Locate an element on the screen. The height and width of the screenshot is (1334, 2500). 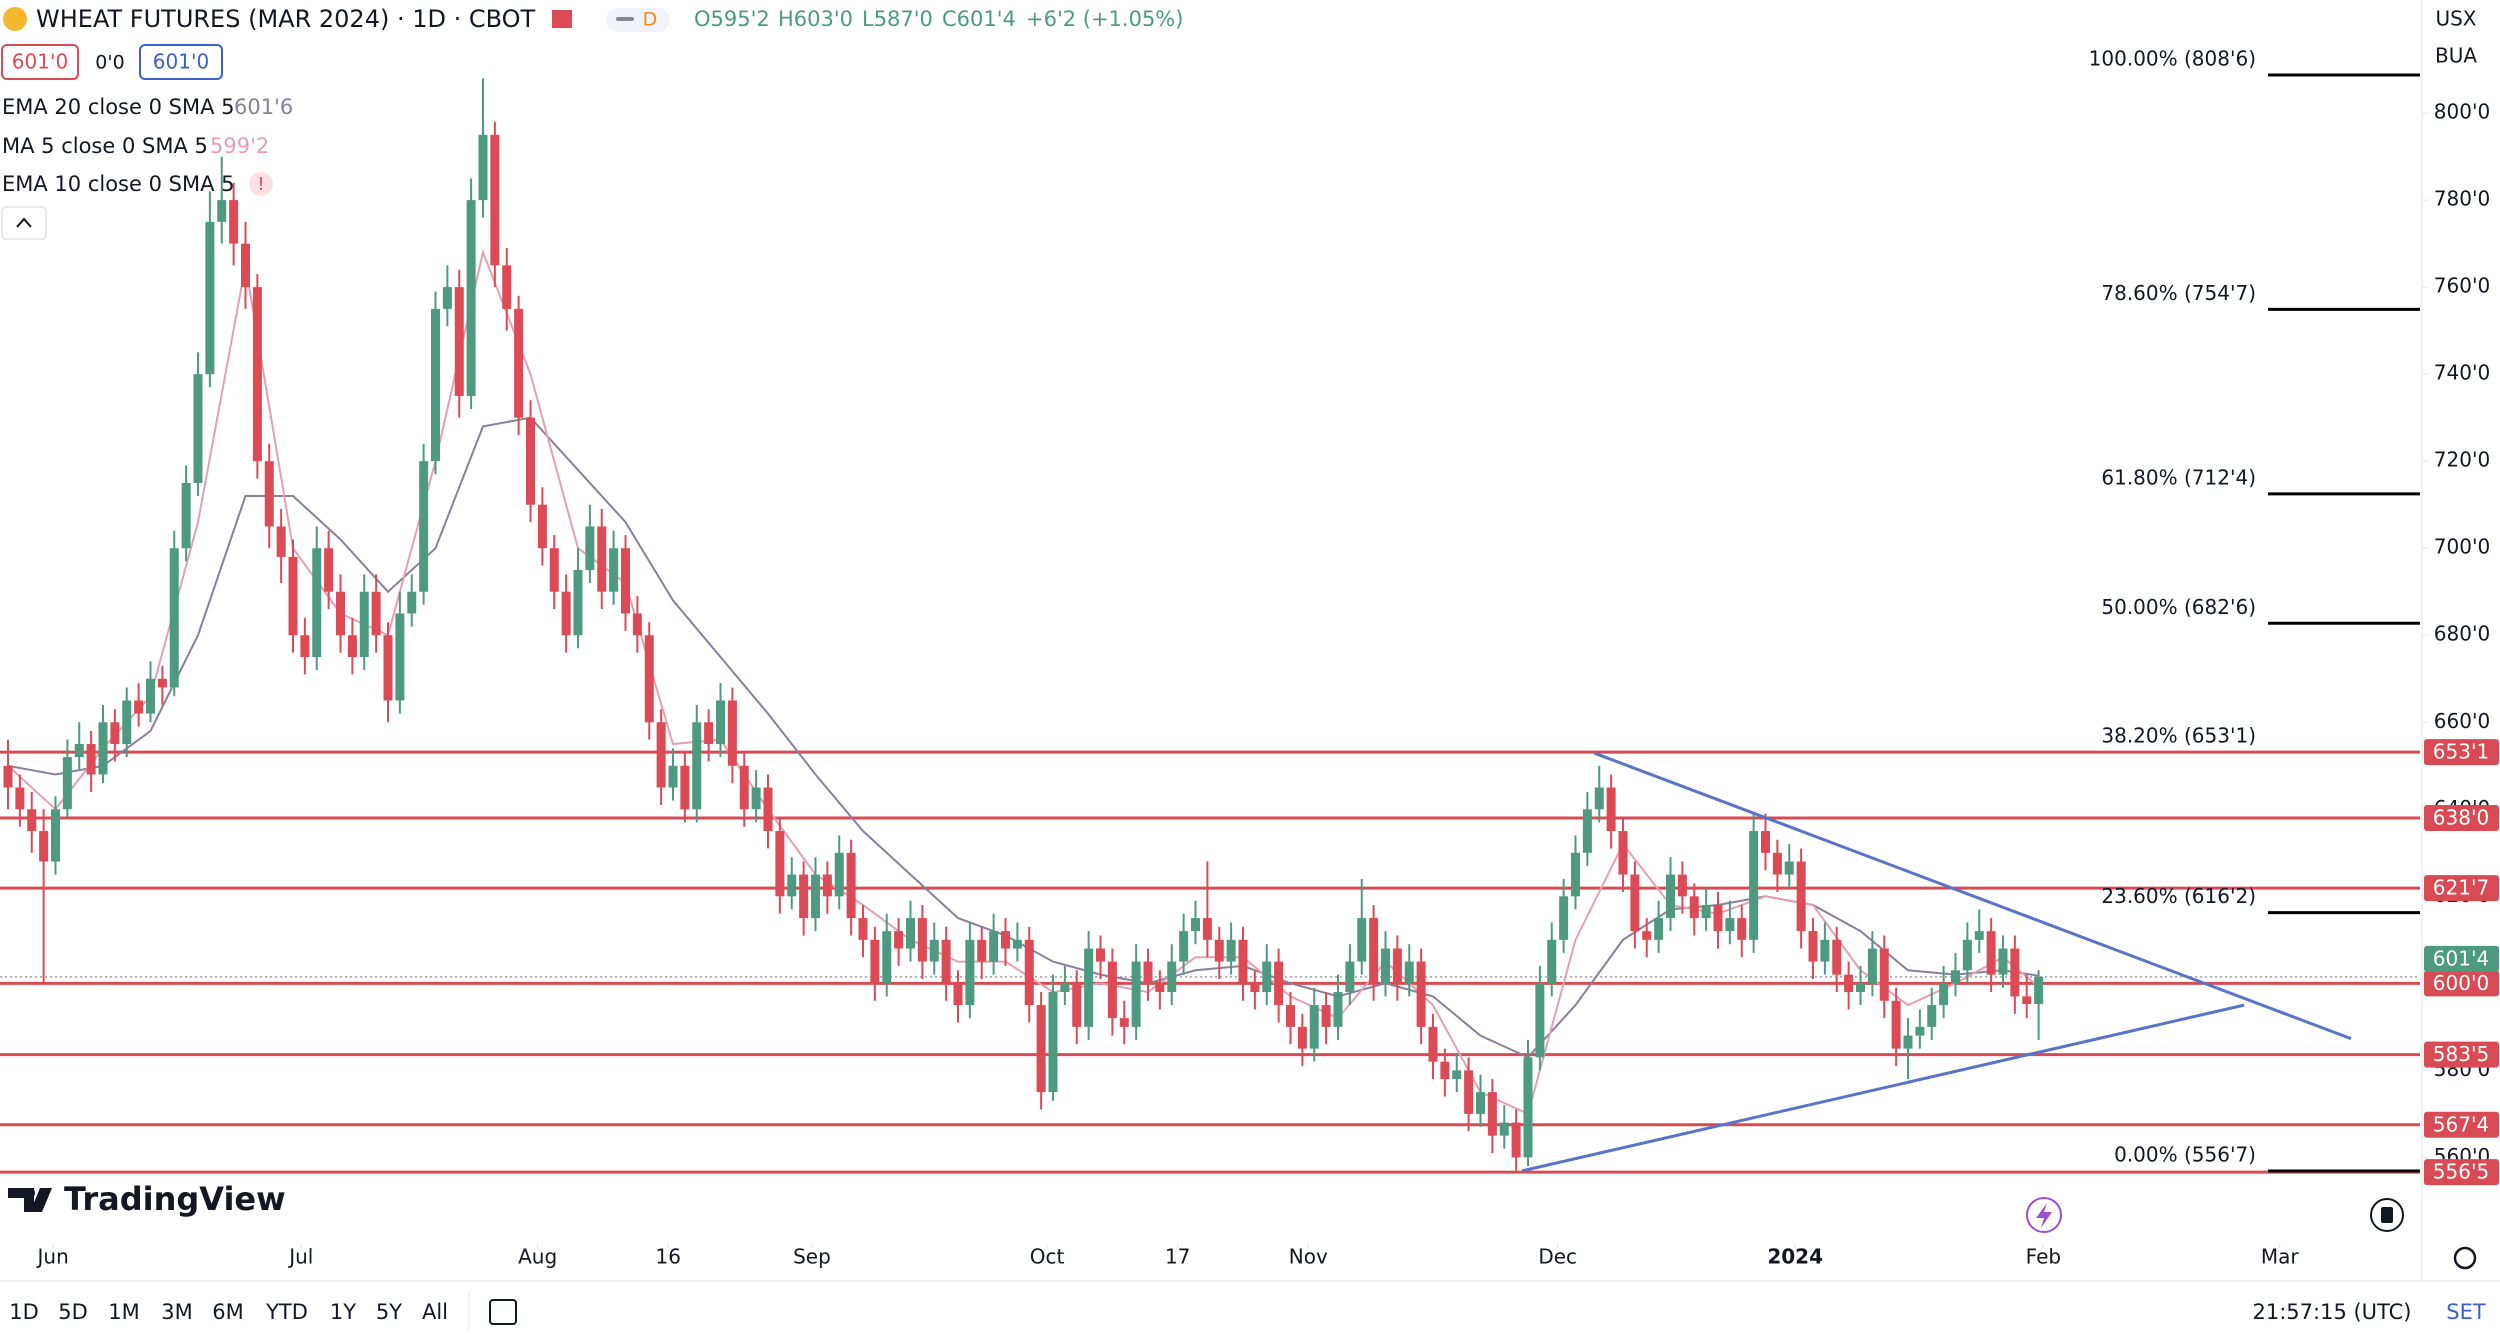
ohlc-change: +6'2 (+1.05%) is located at coordinates (1104, 19).